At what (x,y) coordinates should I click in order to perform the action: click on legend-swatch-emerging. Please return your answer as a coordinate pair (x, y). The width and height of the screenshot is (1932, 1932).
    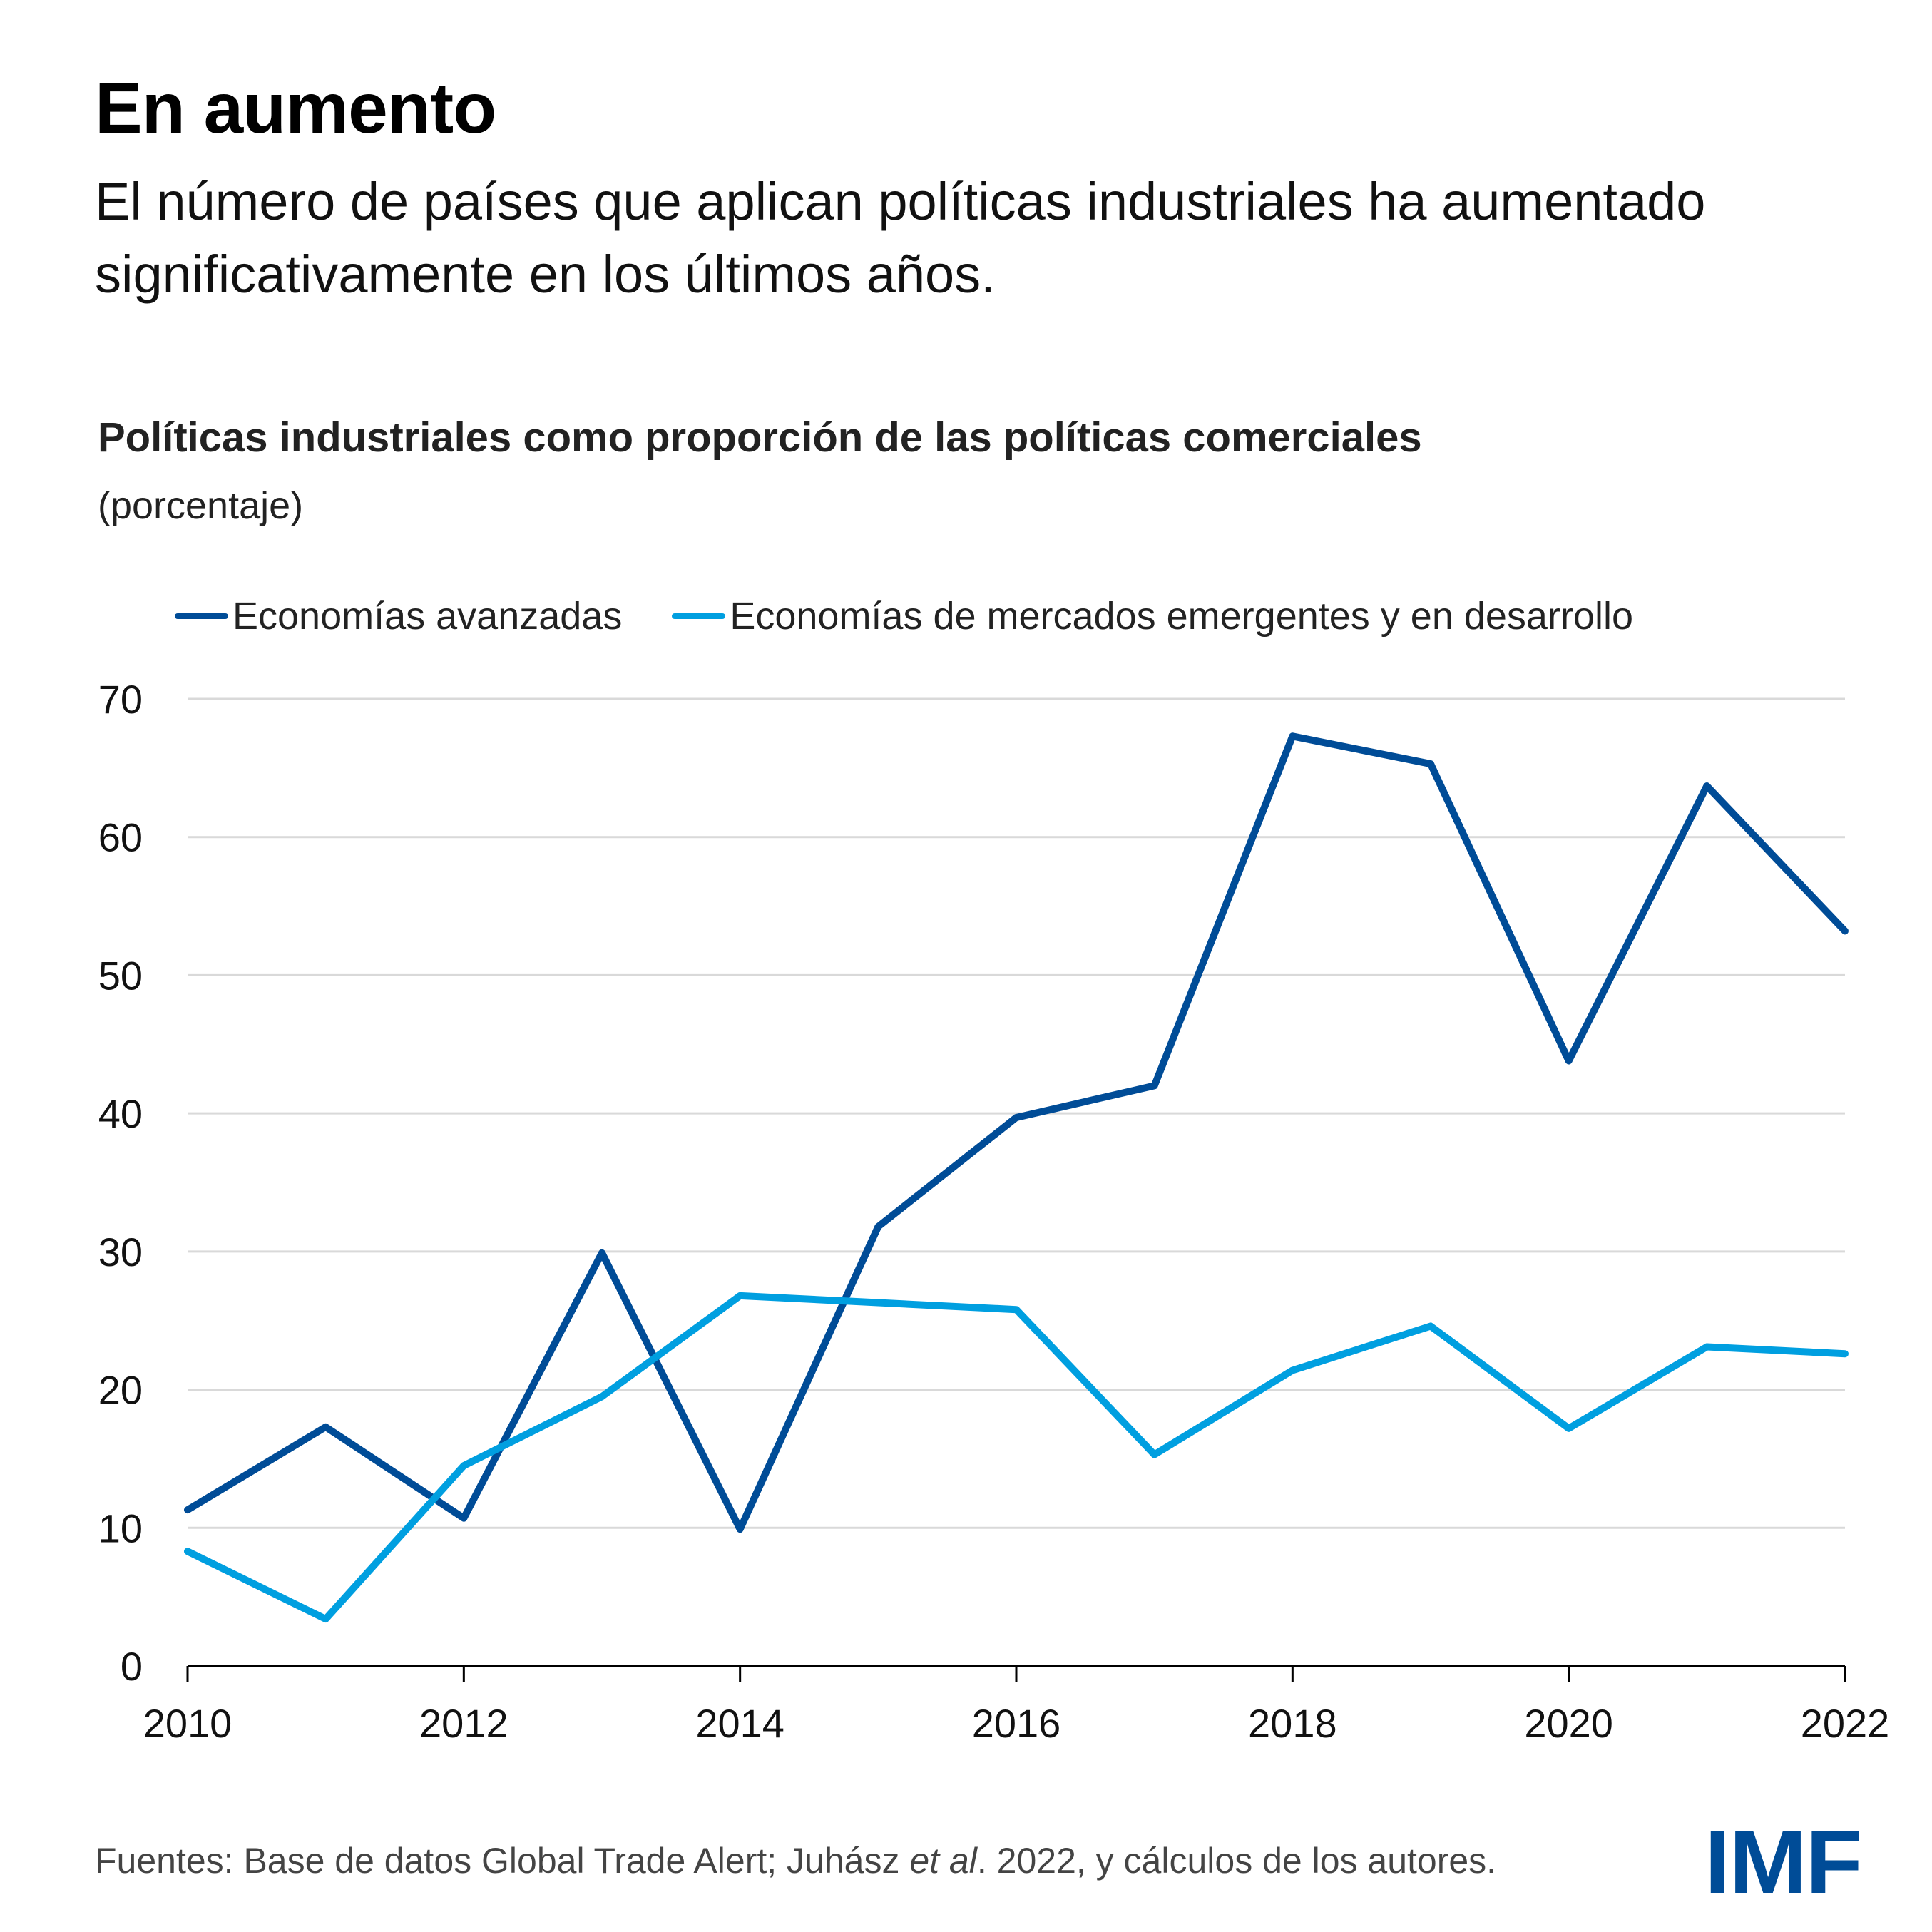
    Looking at the image, I should click on (699, 616).